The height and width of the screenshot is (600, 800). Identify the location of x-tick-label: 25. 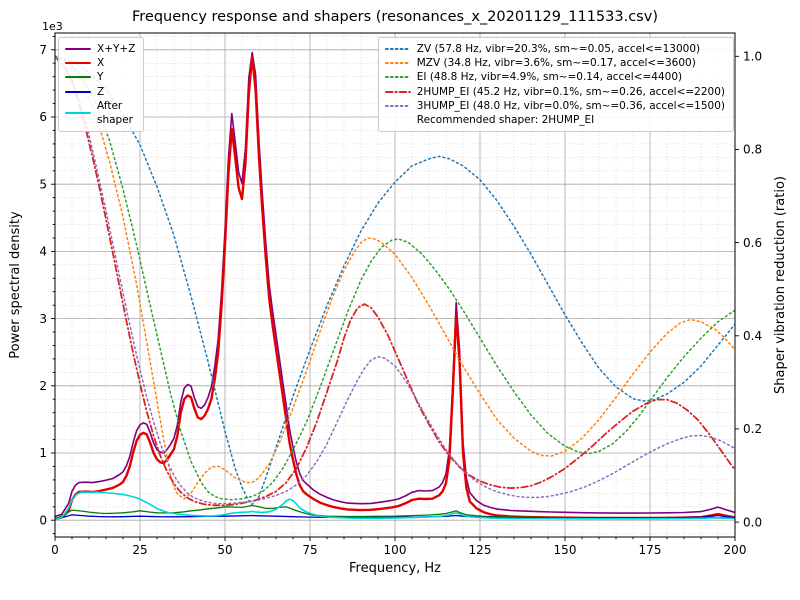
(139, 550).